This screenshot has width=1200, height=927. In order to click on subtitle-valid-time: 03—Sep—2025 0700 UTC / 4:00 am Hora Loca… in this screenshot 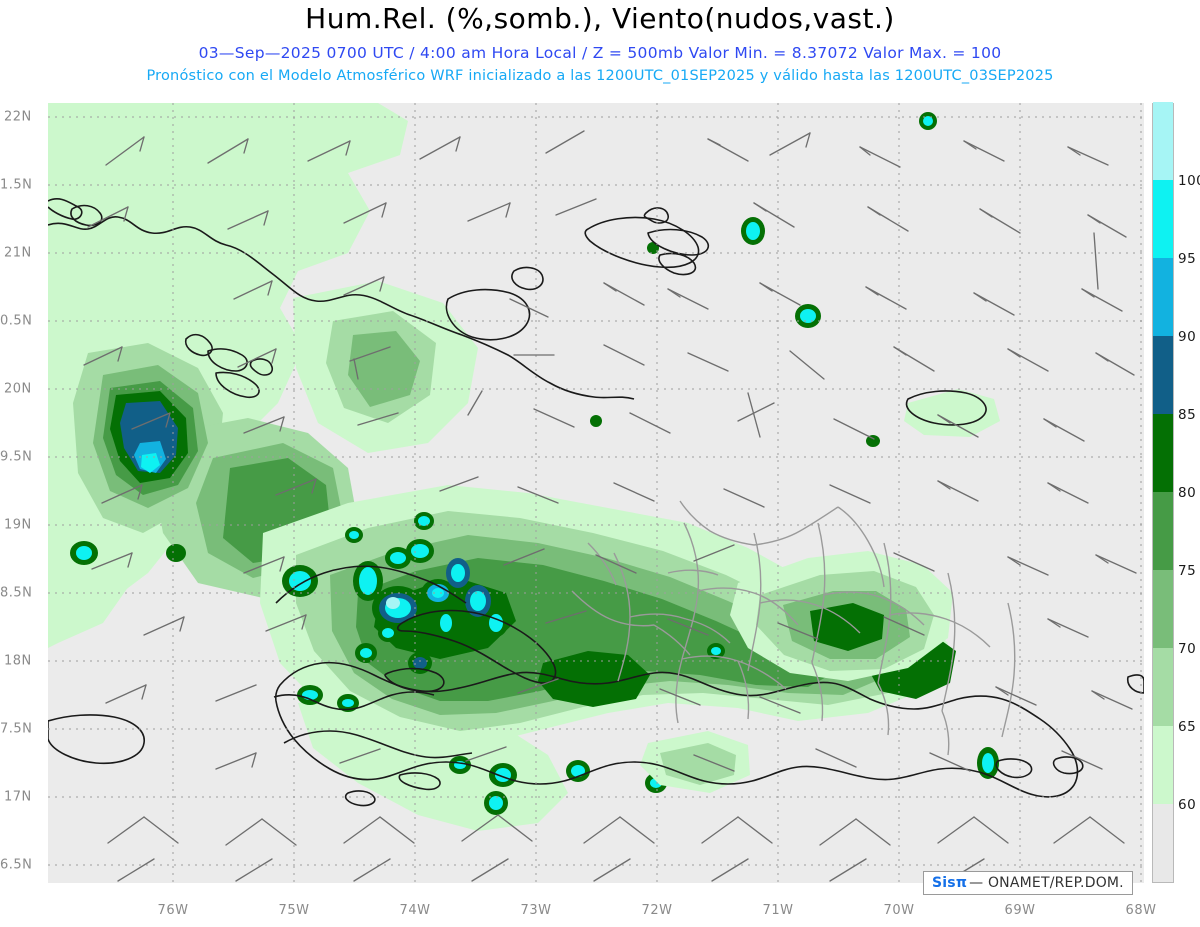, I will do `click(600, 53)`.